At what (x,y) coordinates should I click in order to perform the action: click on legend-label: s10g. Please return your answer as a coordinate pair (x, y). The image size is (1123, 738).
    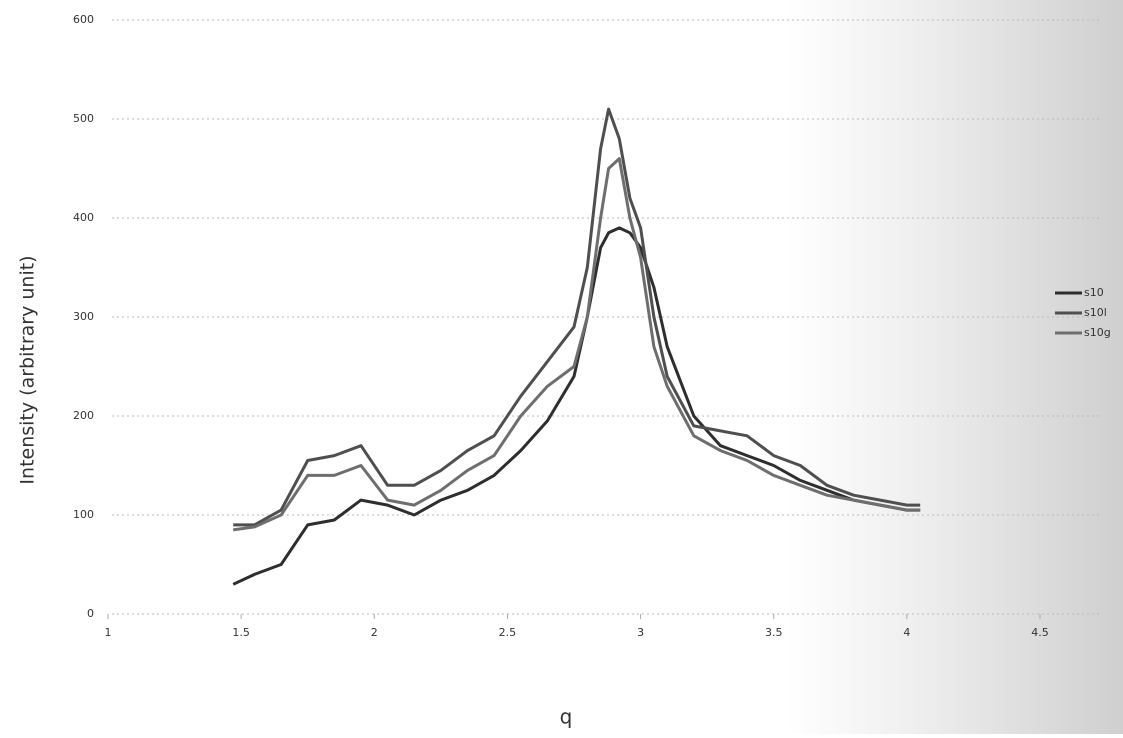
    Looking at the image, I should click on (1097, 332).